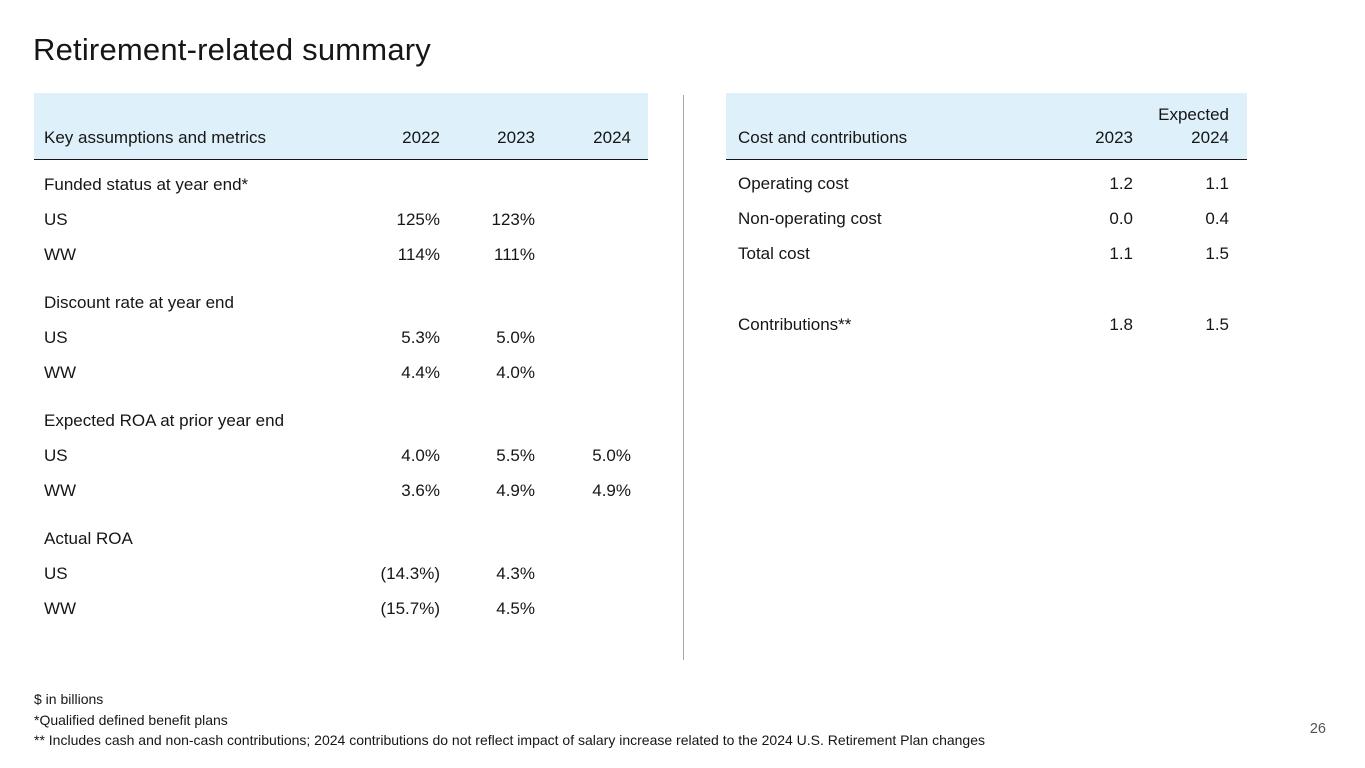  What do you see at coordinates (823, 137) in the screenshot?
I see `column-header-cost-and-contributions: Cost and contributions` at bounding box center [823, 137].